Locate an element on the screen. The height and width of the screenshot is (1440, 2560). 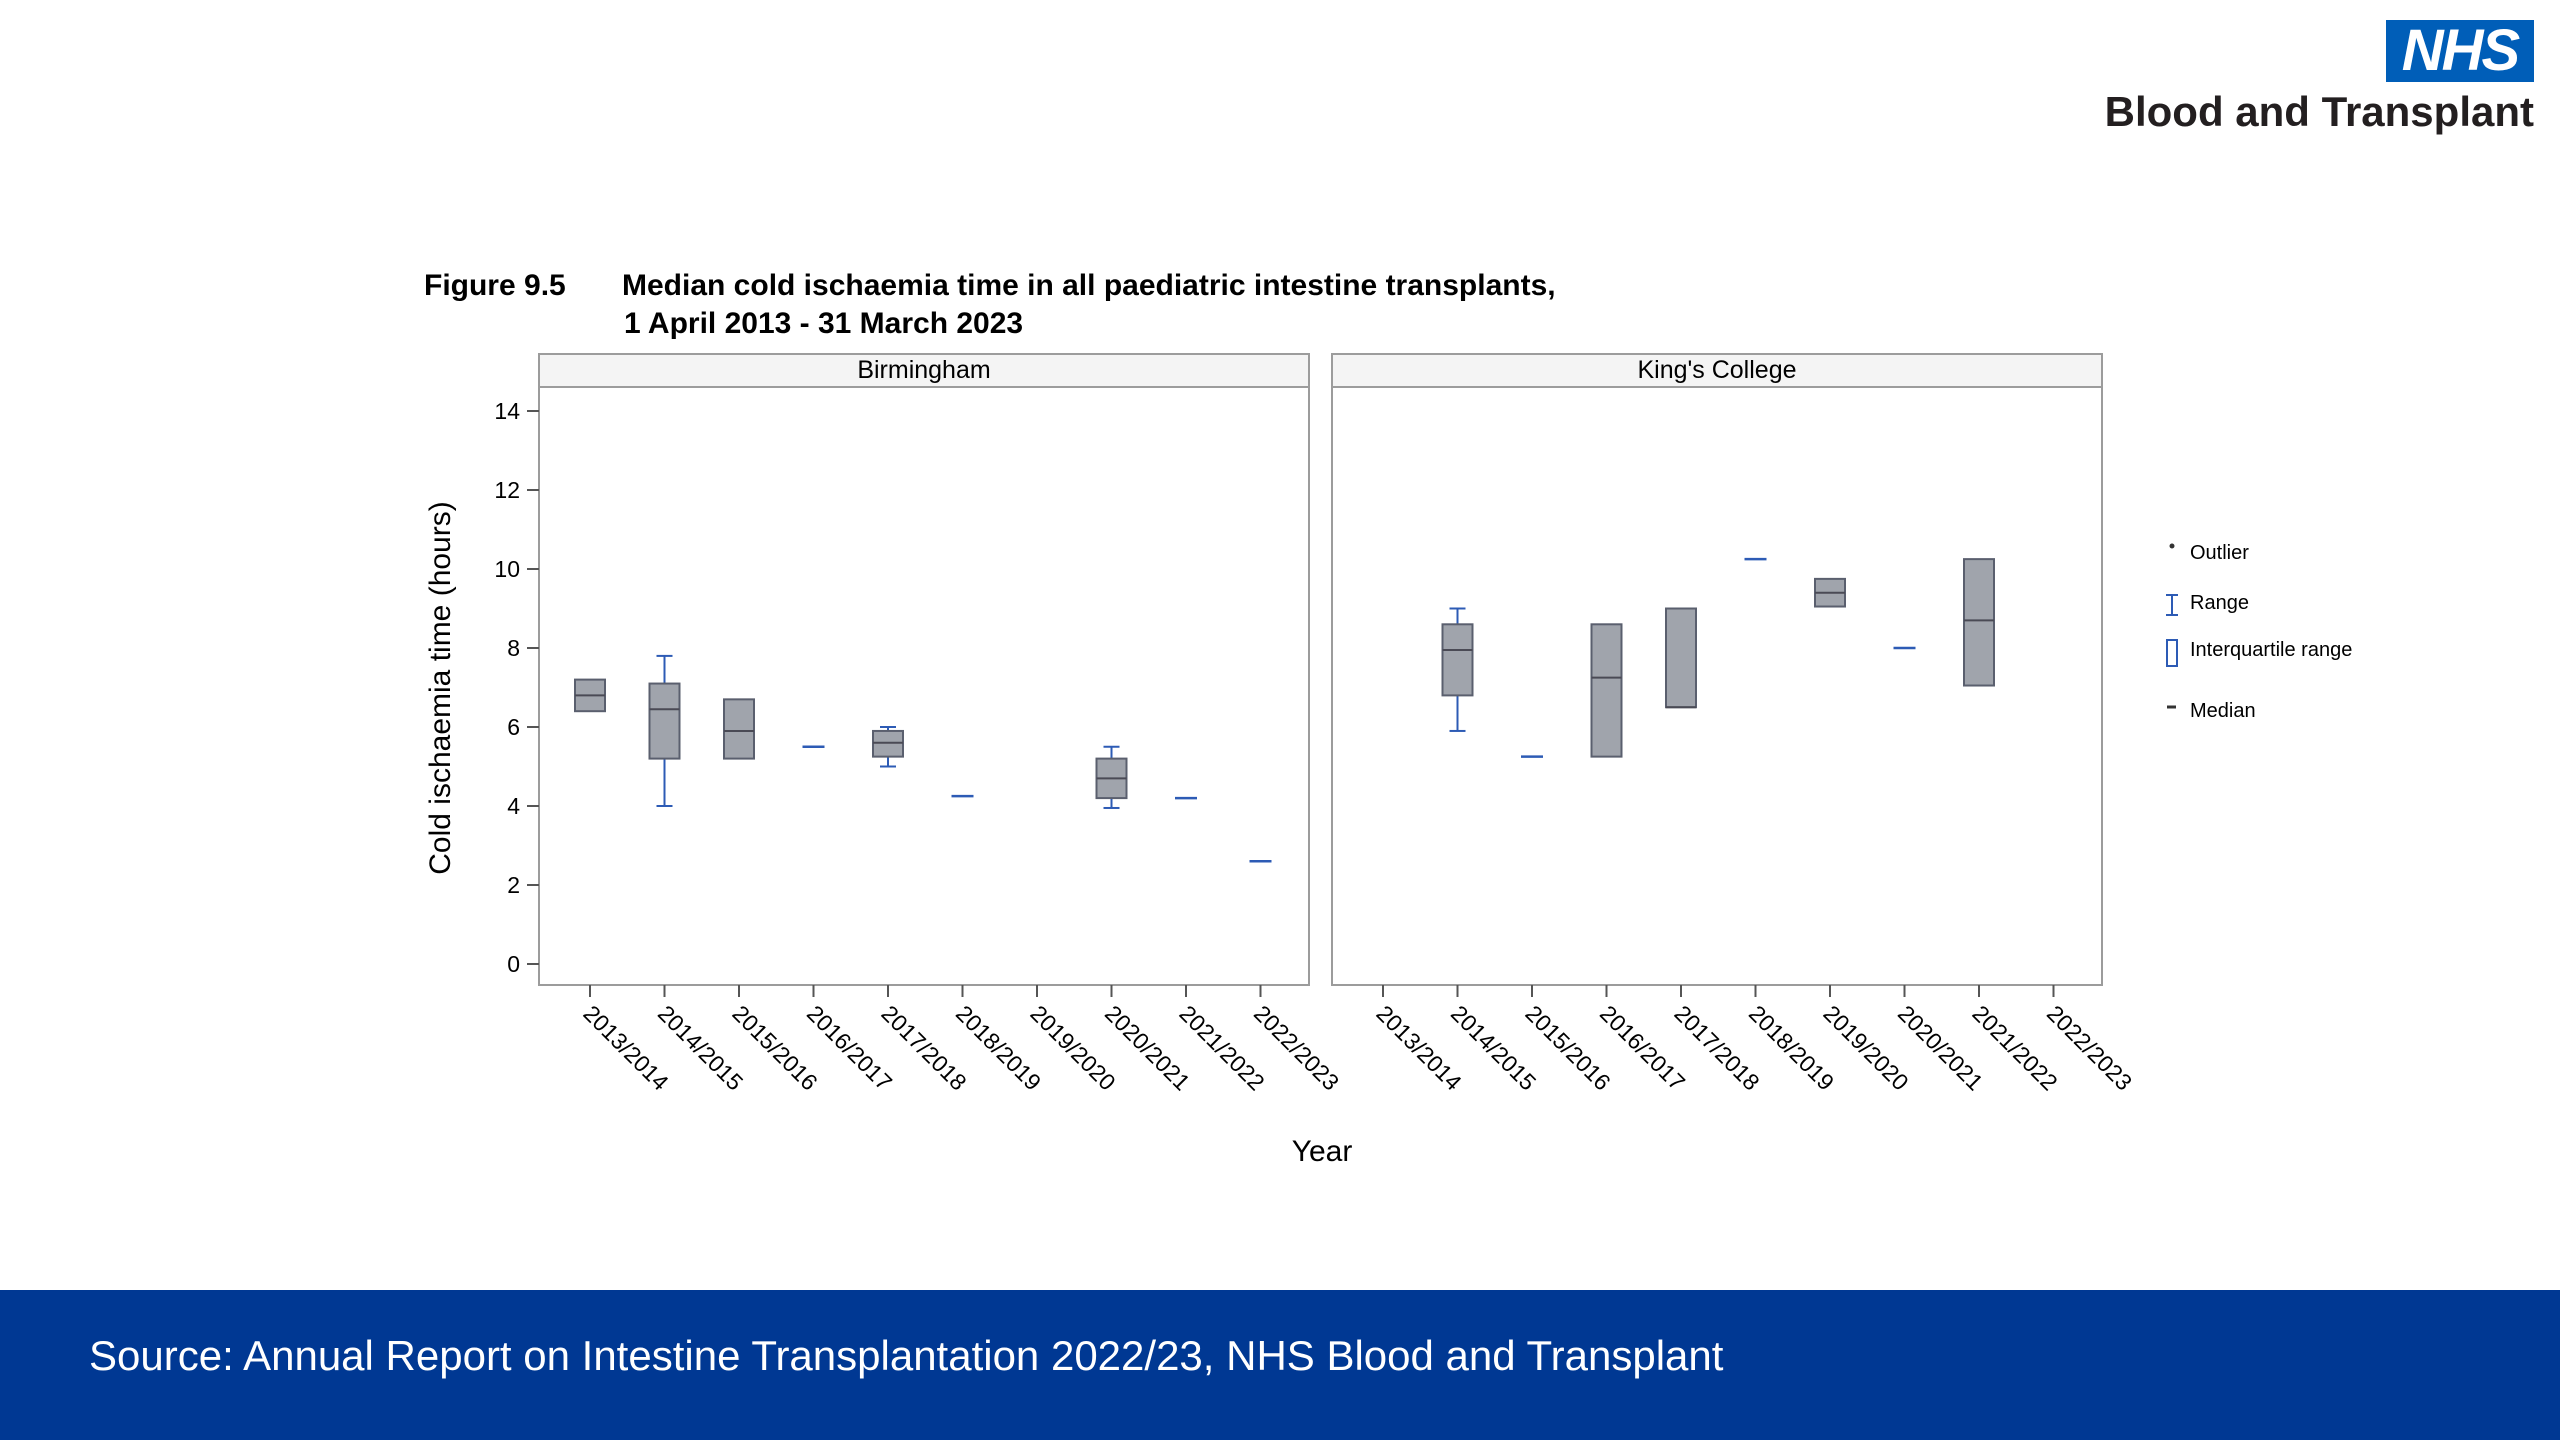
panel-strip is located at coordinates (924, 370).